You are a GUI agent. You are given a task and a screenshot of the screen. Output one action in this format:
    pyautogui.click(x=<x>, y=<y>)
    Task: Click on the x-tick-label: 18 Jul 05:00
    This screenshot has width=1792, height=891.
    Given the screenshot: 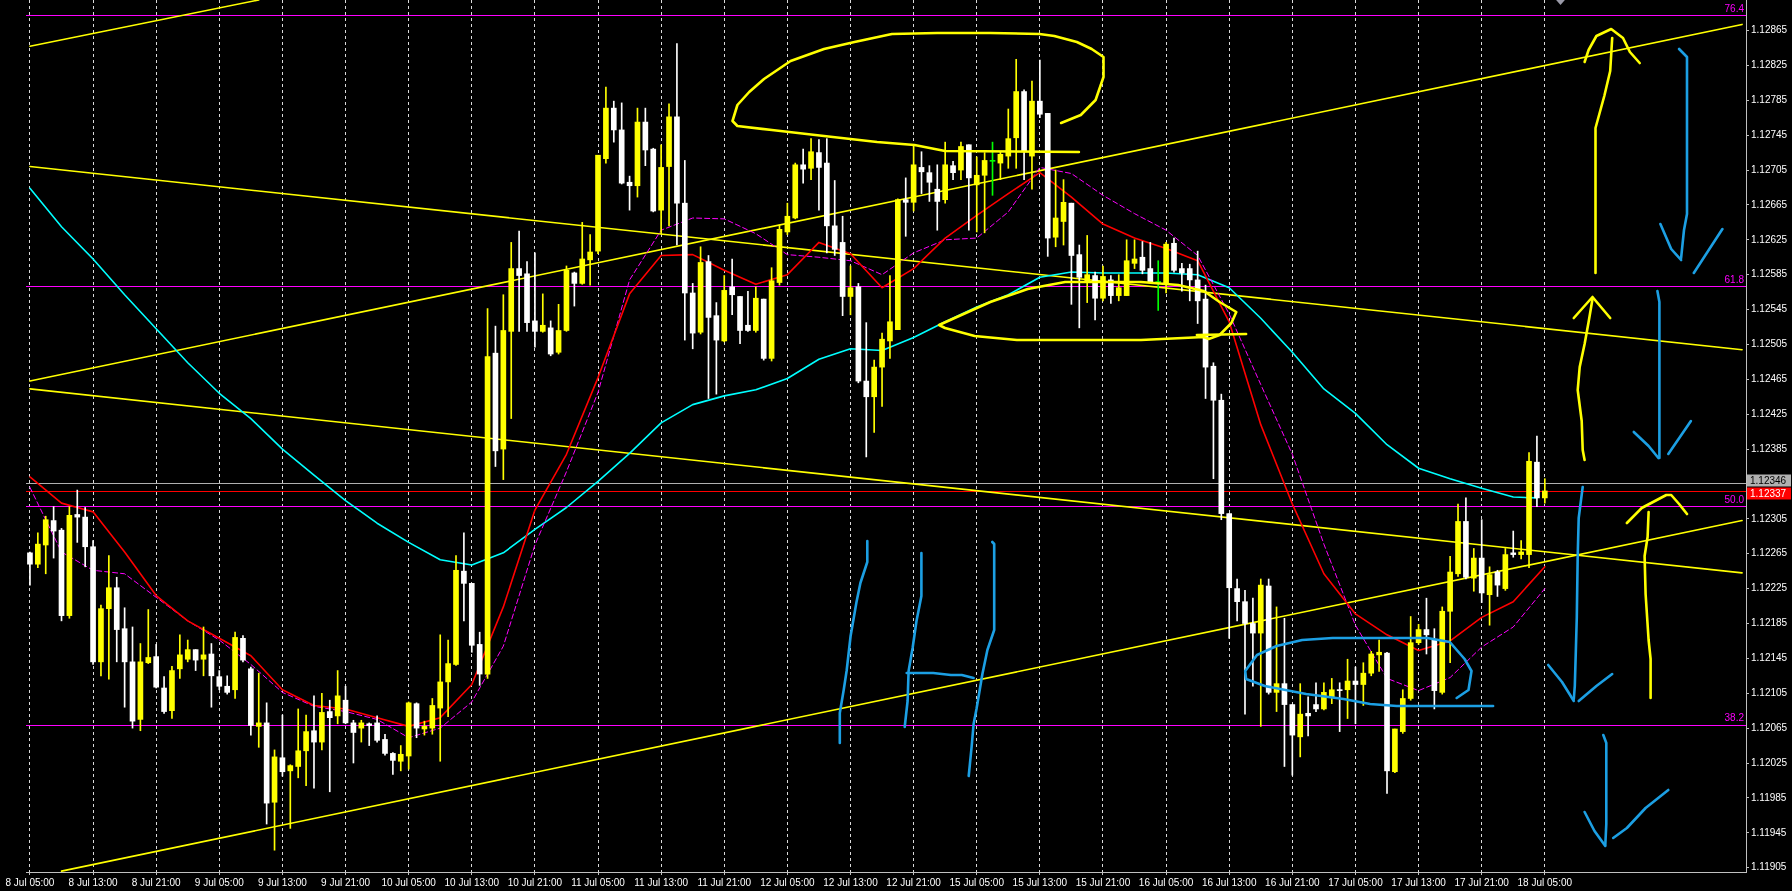 What is the action you would take?
    pyautogui.click(x=1545, y=882)
    